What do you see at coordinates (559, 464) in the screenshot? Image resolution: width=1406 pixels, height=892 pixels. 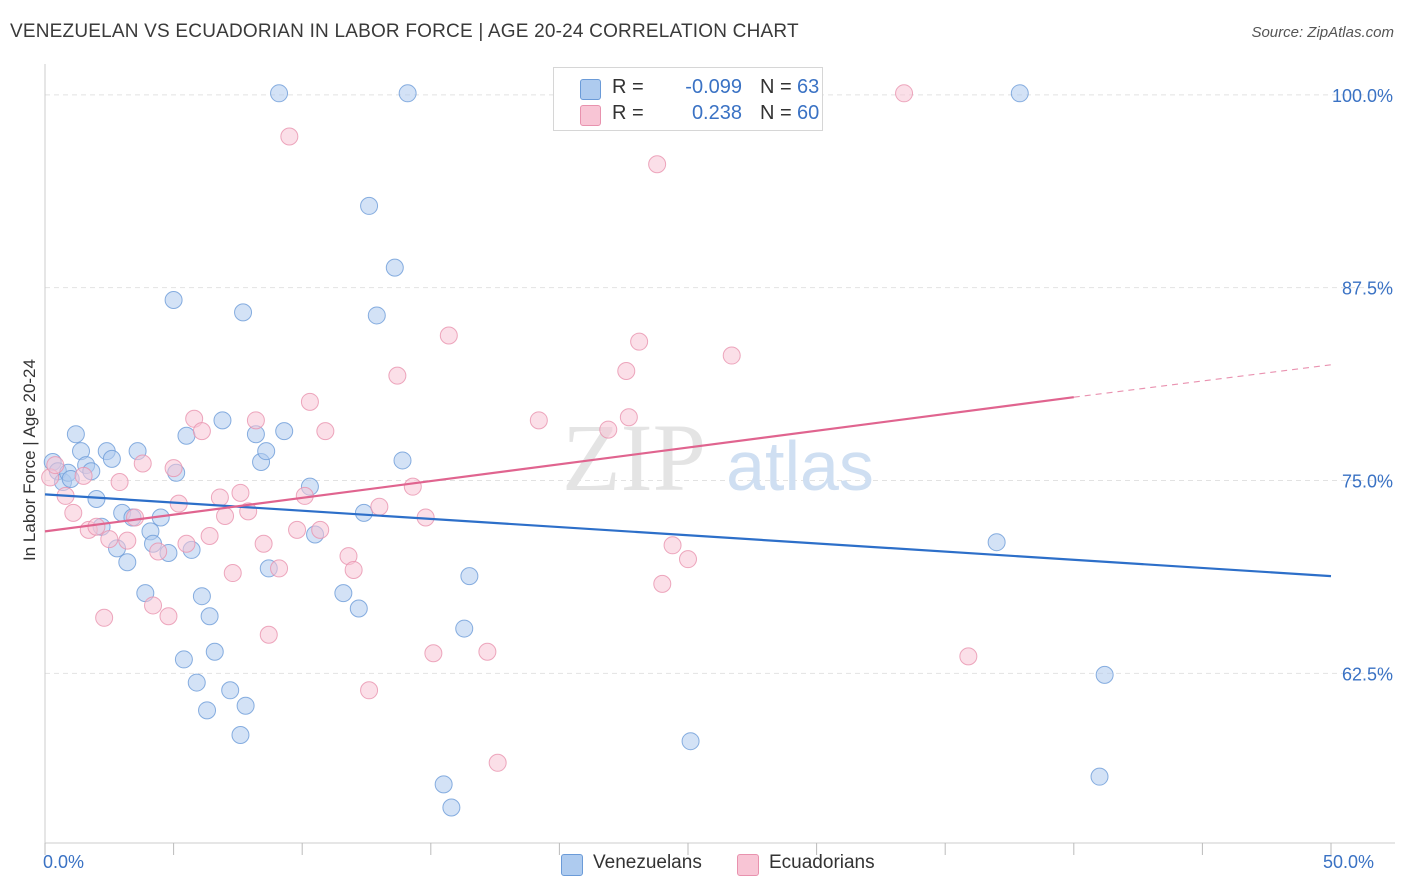 I see `ecuadorians-trend-line` at bounding box center [559, 464].